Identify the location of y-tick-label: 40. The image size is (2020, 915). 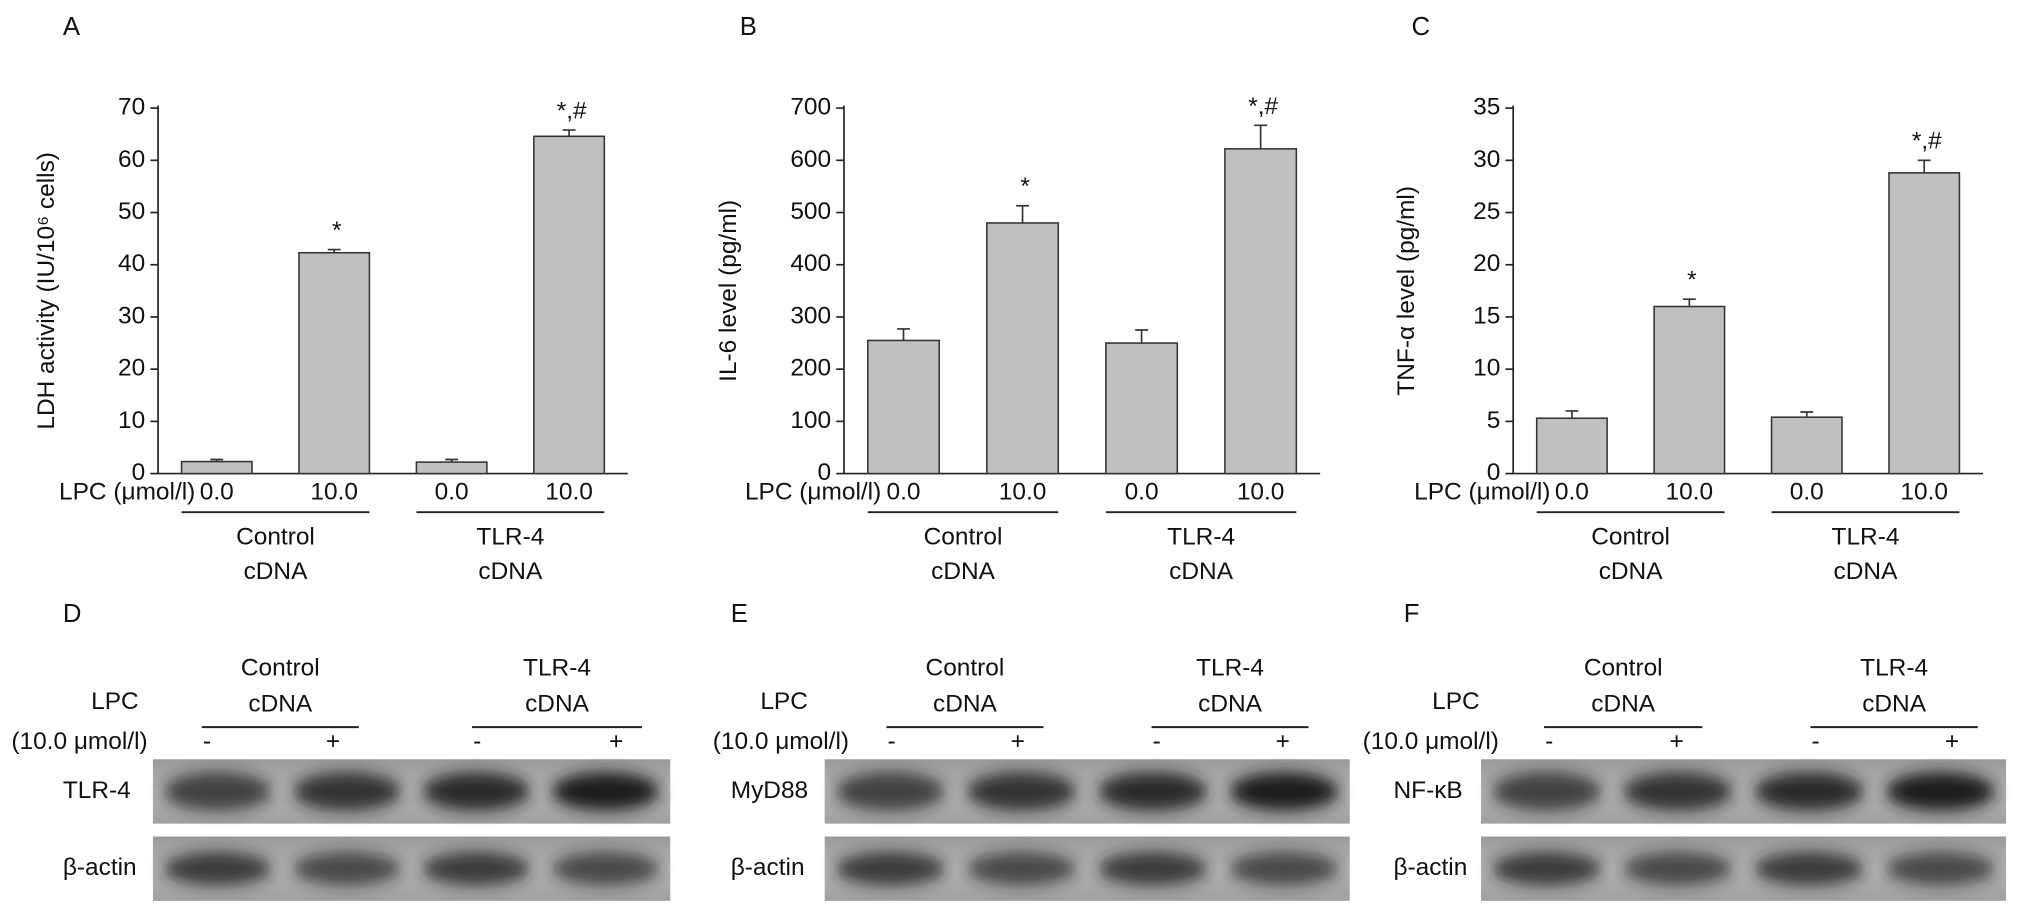
(131, 263).